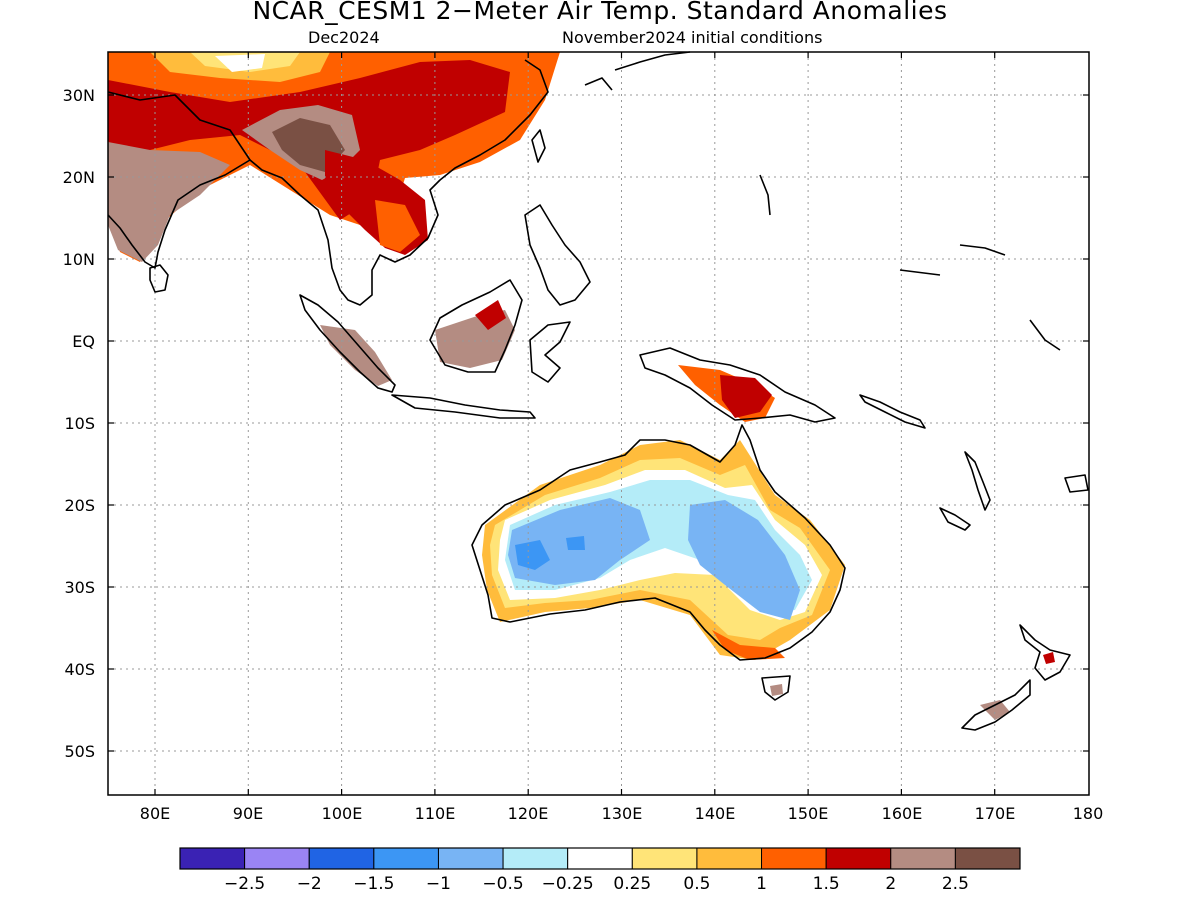 Image resolution: width=1200 pixels, height=900 pixels. I want to click on forecast-month: Dec2024, so click(344, 37).